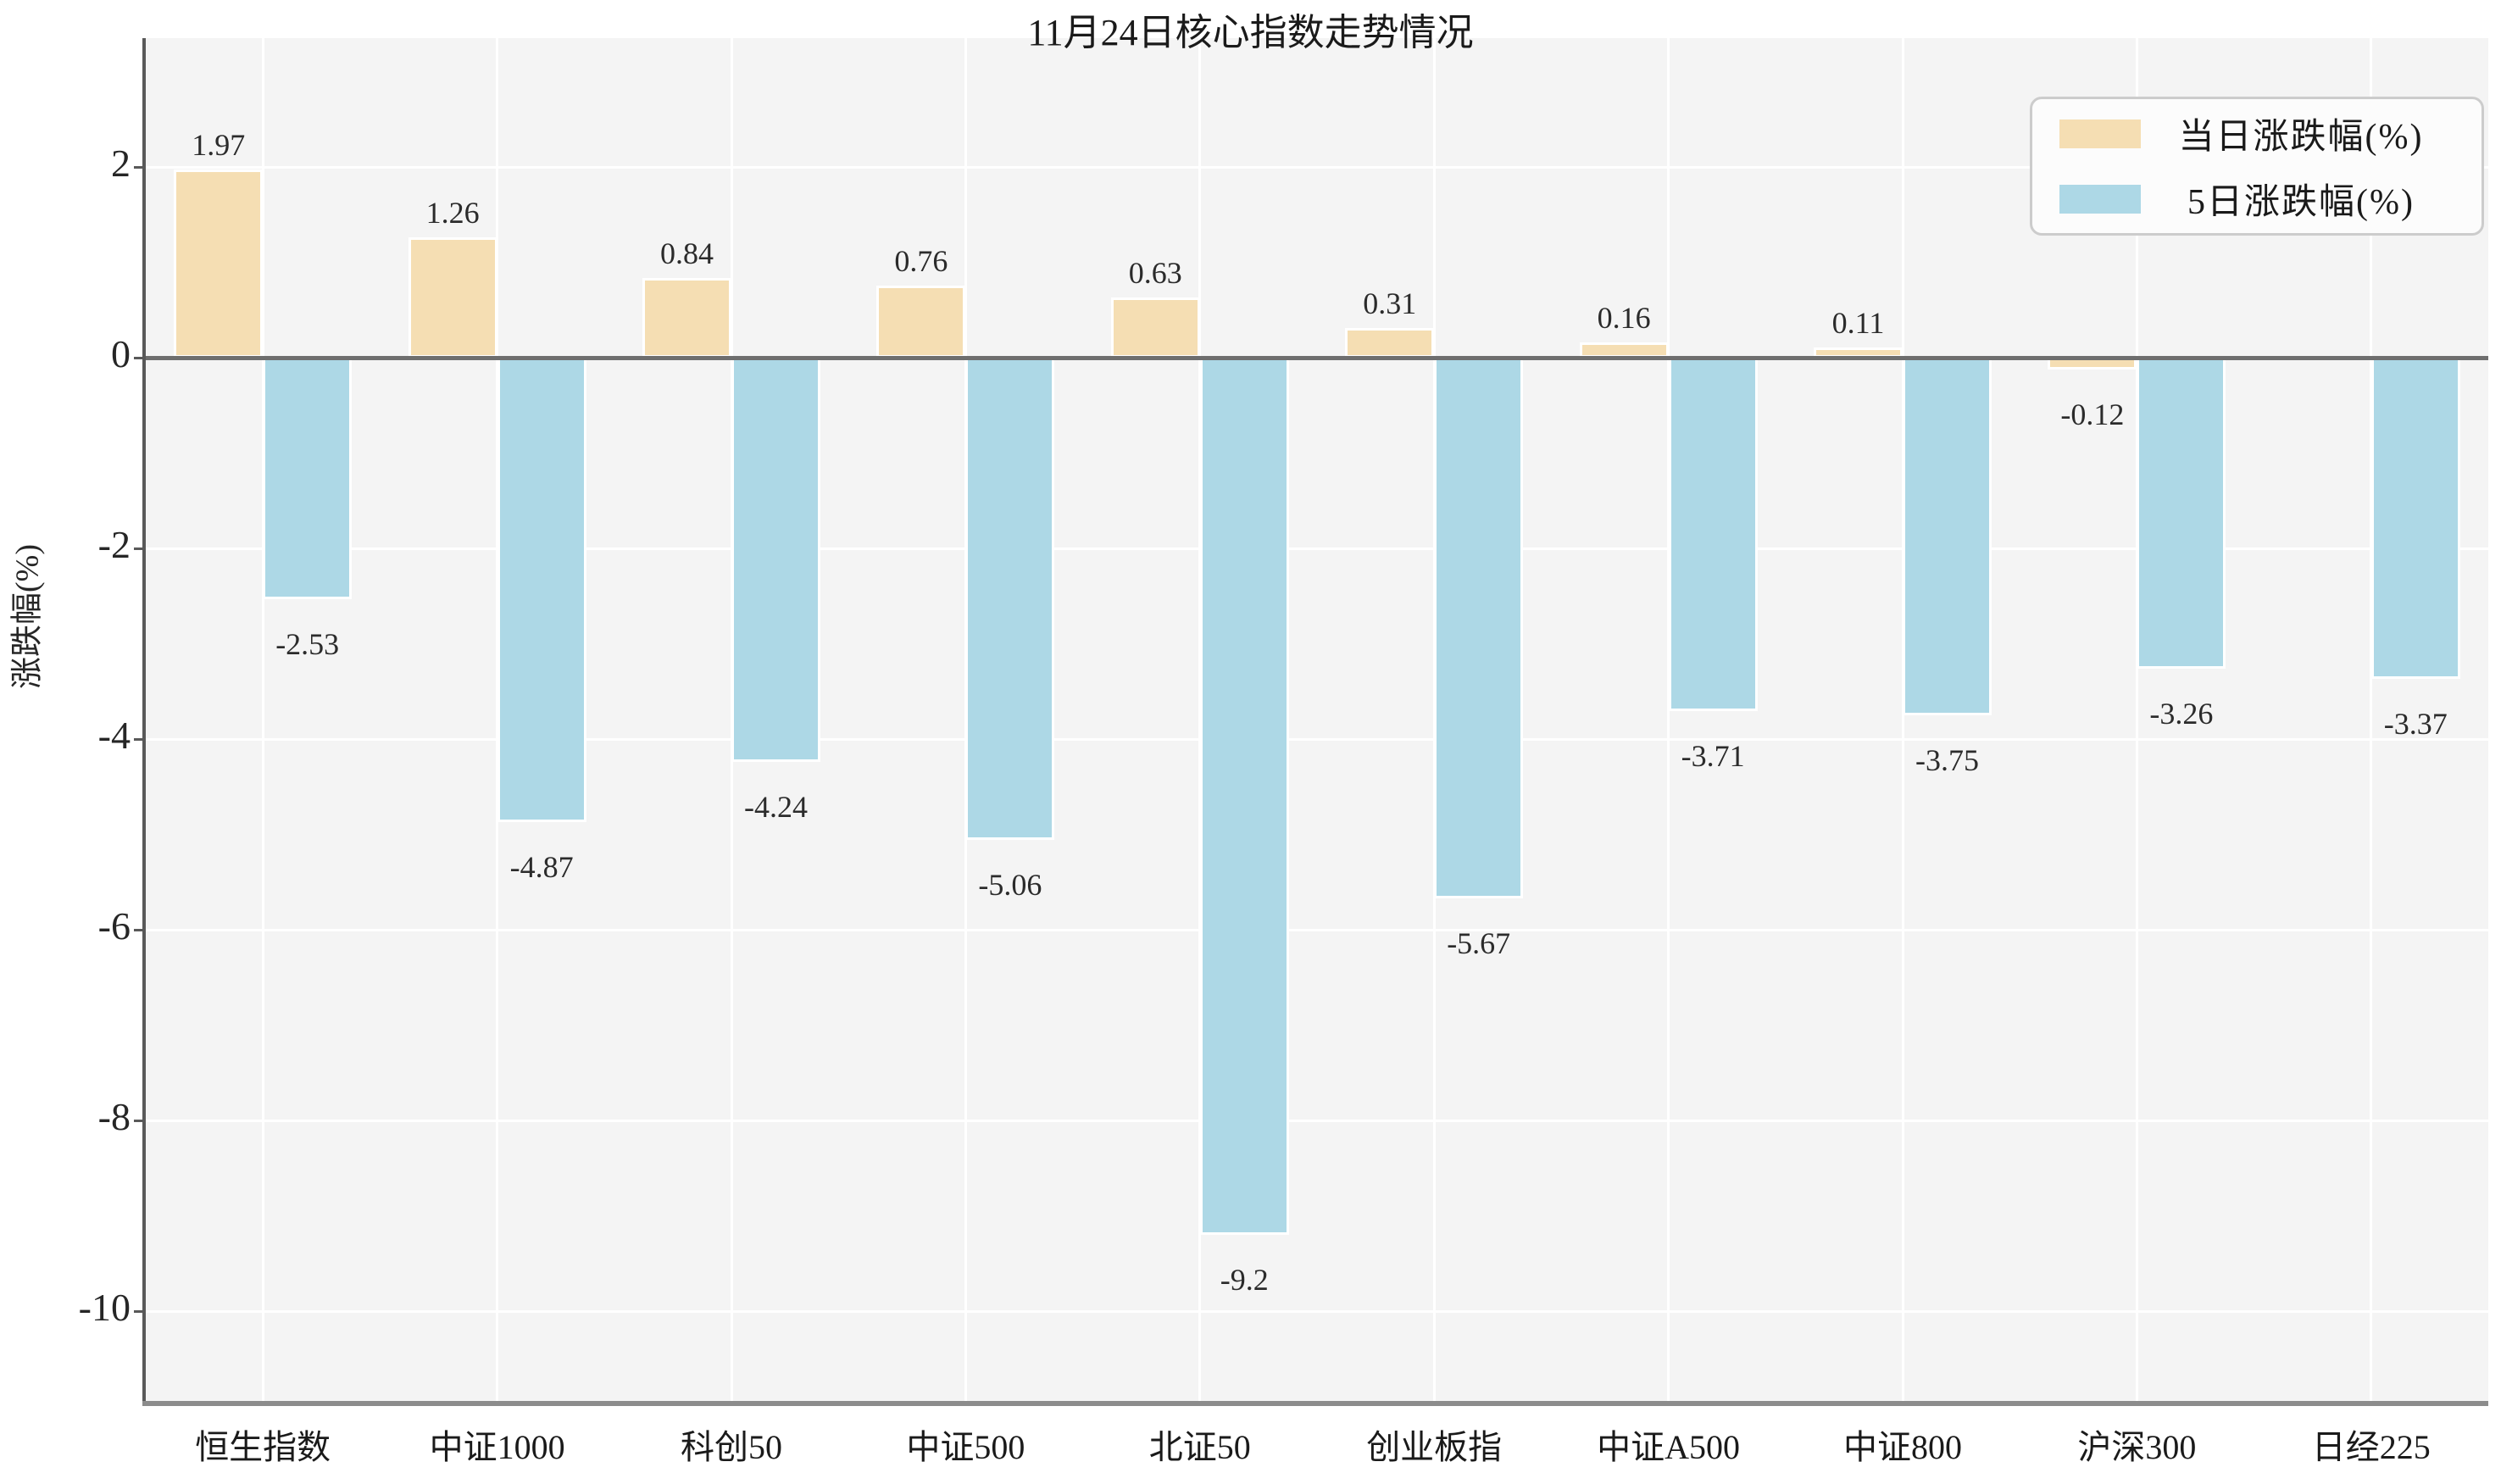  I want to click on y-tick-label: -10, so click(104, 1307).